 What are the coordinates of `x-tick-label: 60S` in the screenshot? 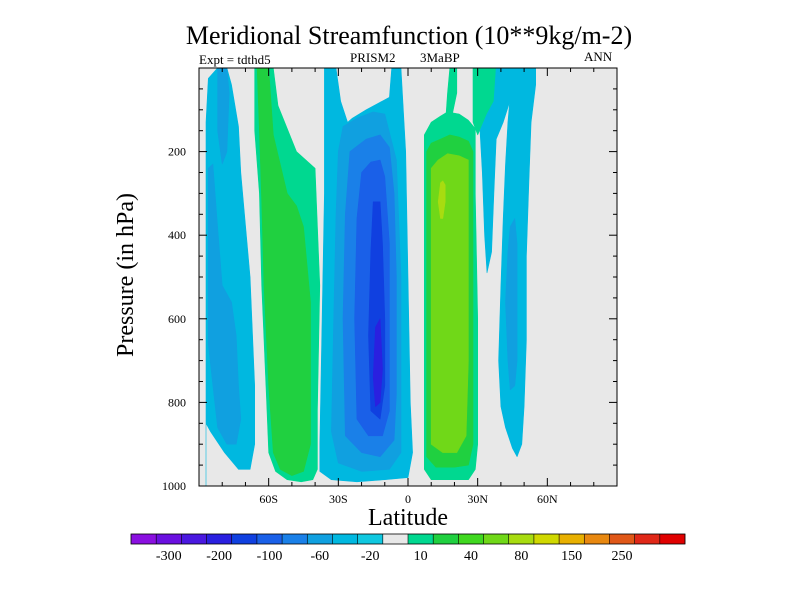 It's located at (268, 499).